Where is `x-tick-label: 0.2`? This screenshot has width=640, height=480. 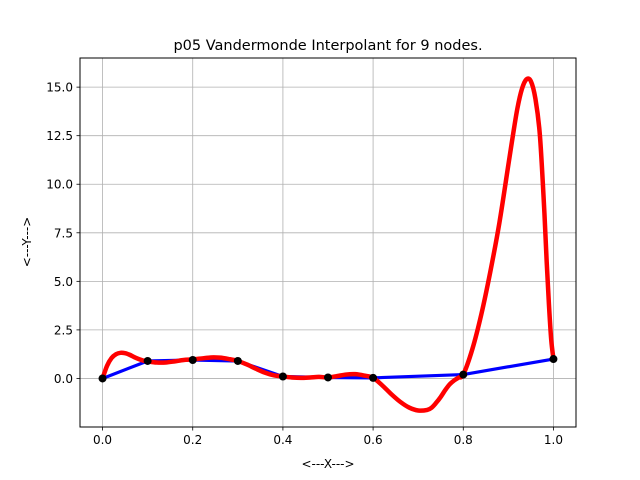
x-tick-label: 0.2 is located at coordinates (192, 440).